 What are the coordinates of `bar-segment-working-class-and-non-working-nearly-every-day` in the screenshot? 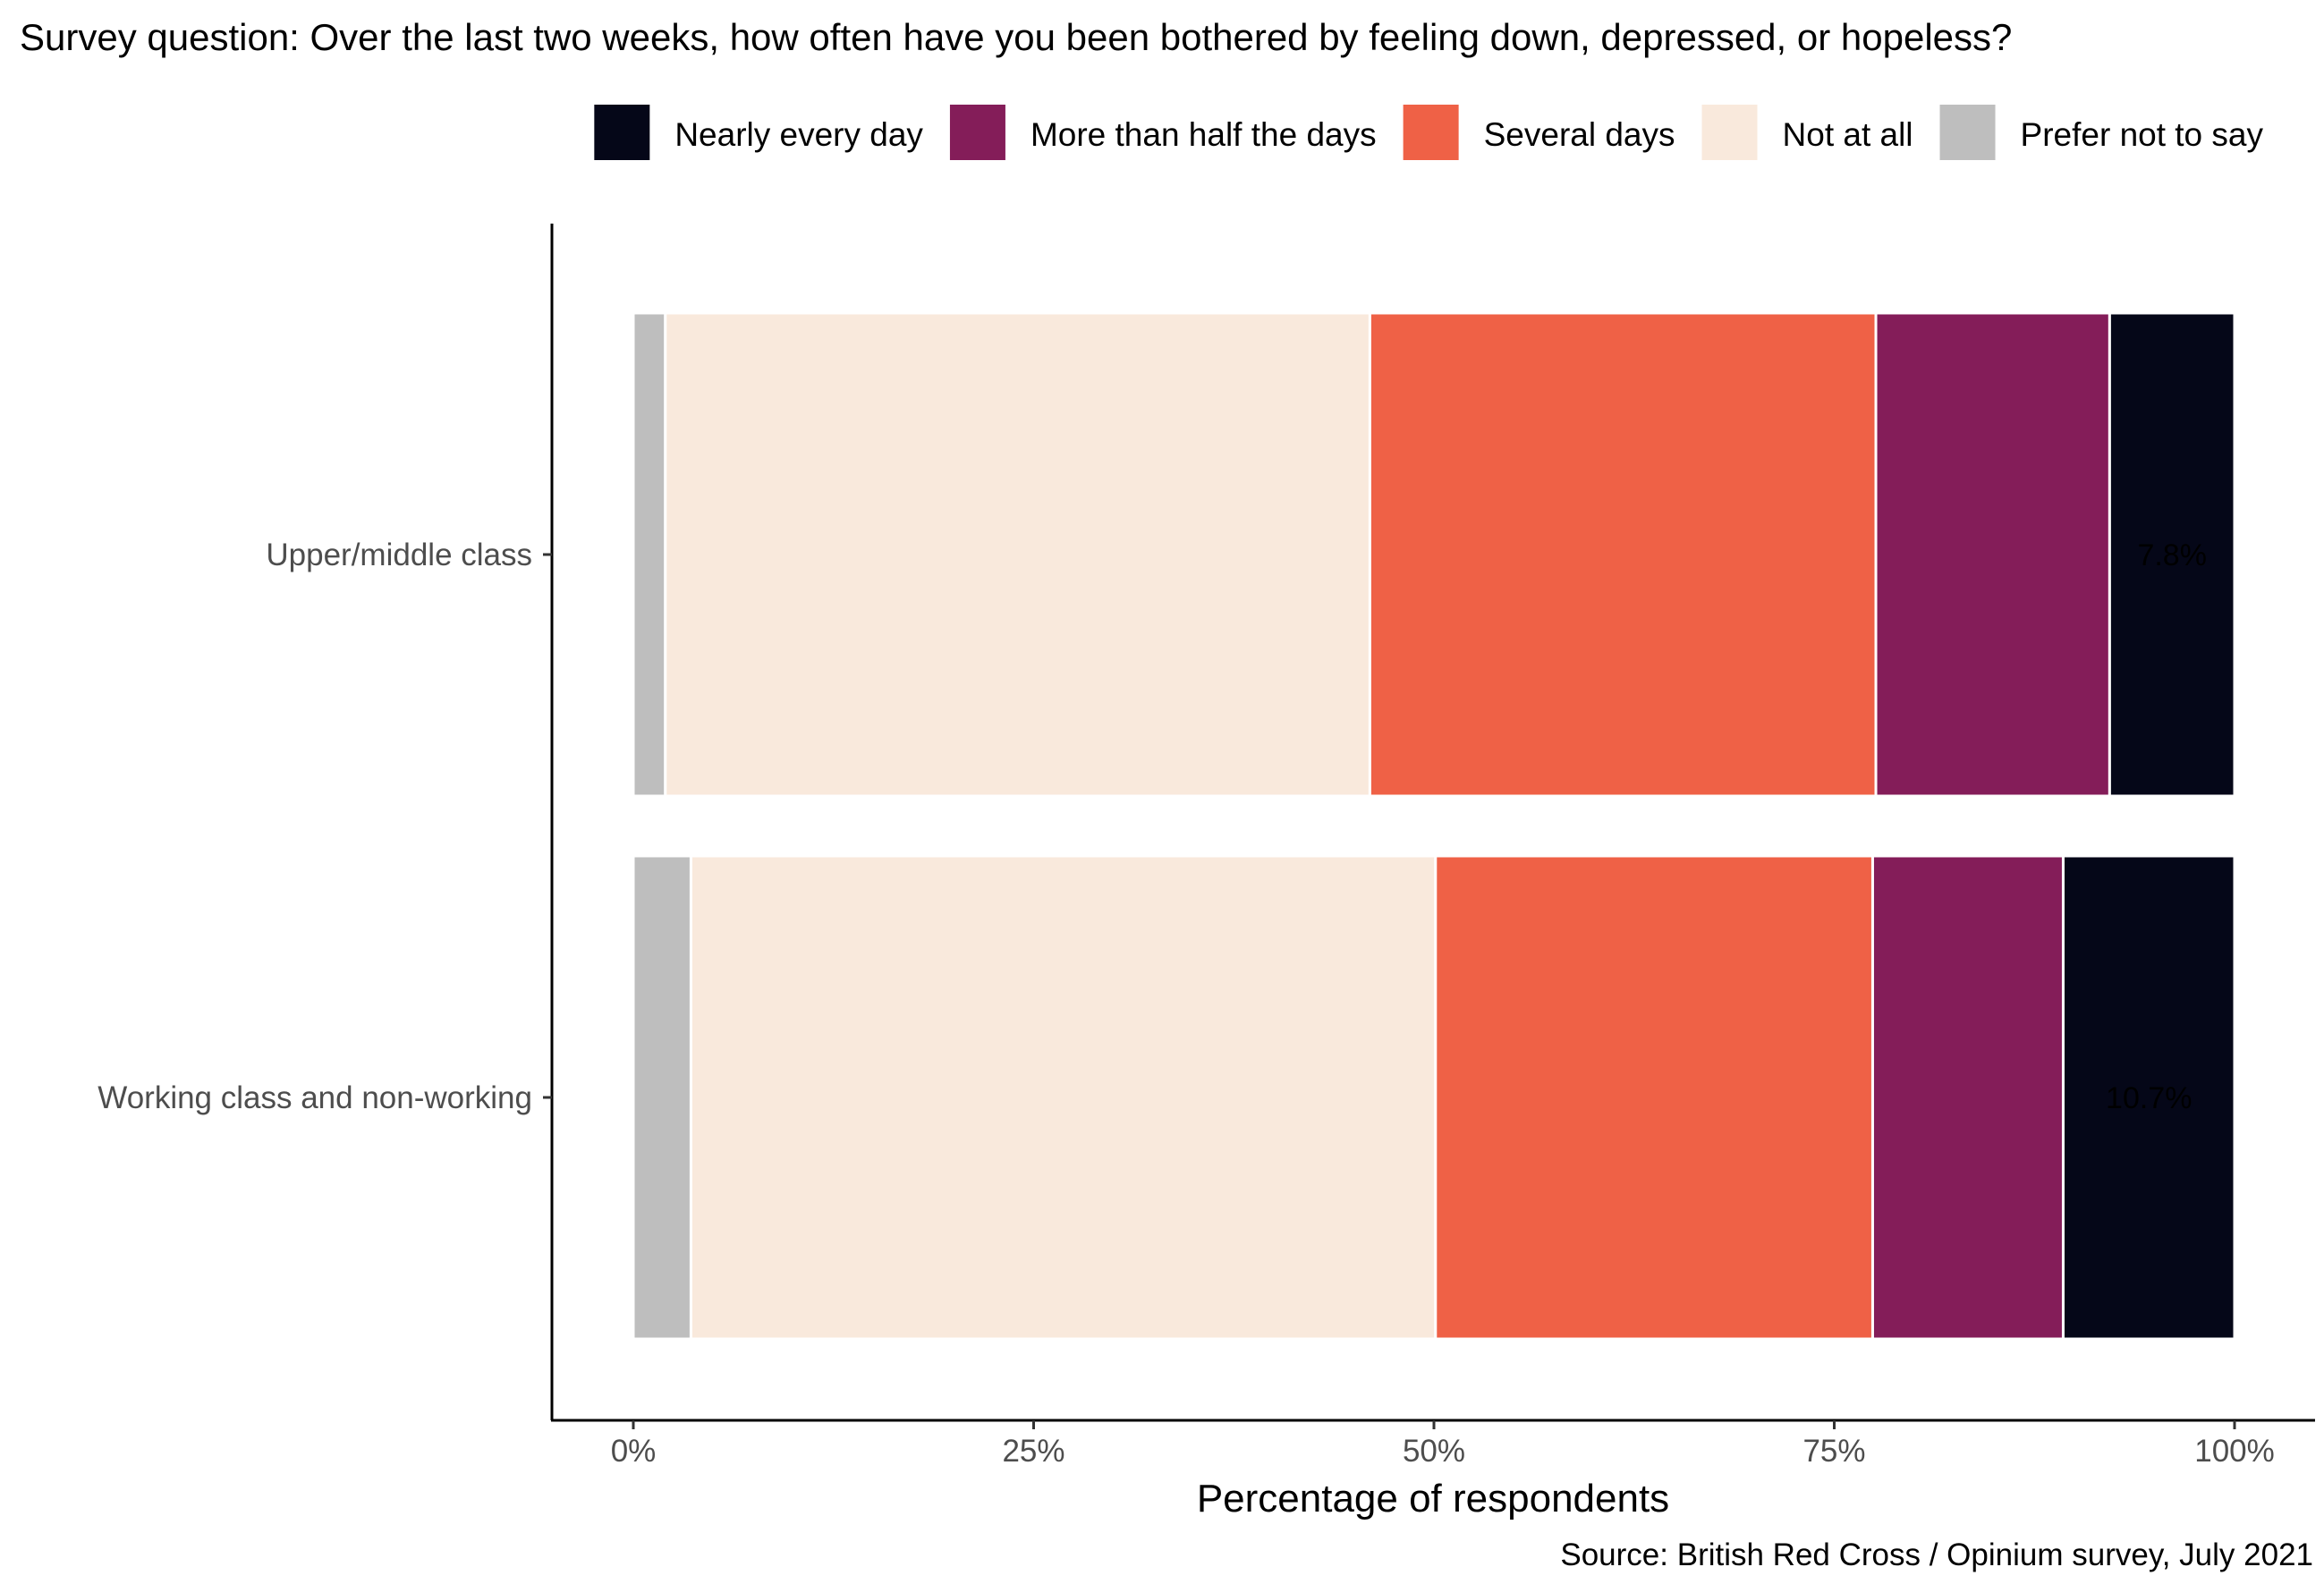 It's located at (2148, 1097).